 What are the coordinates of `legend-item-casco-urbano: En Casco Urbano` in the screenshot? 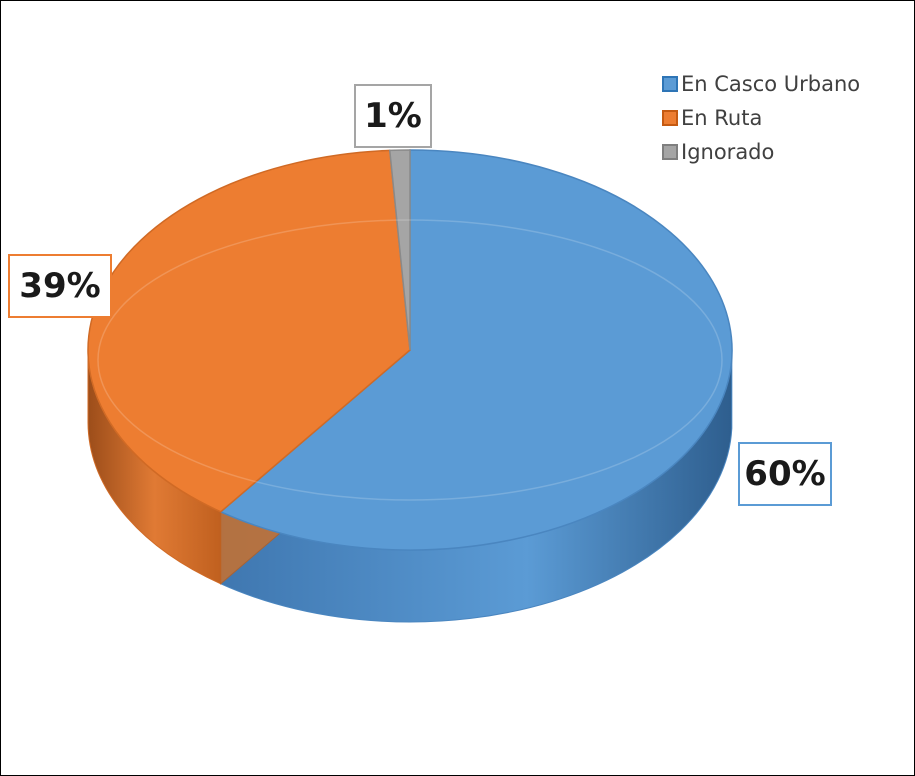 It's located at (761, 84).